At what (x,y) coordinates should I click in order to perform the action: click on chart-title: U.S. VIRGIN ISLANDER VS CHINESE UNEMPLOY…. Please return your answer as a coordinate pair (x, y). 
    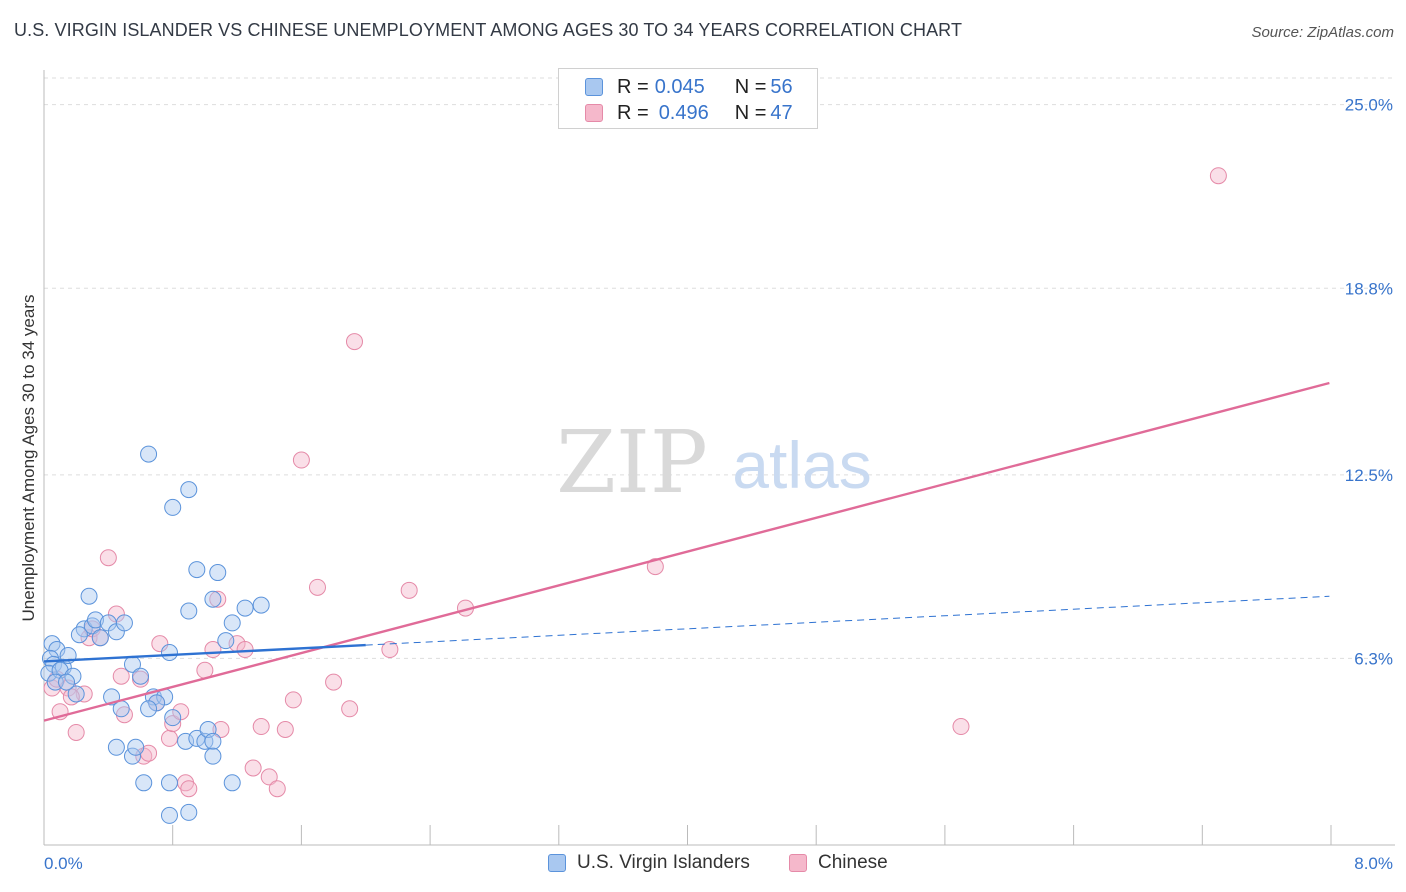
    Looking at the image, I should click on (488, 30).